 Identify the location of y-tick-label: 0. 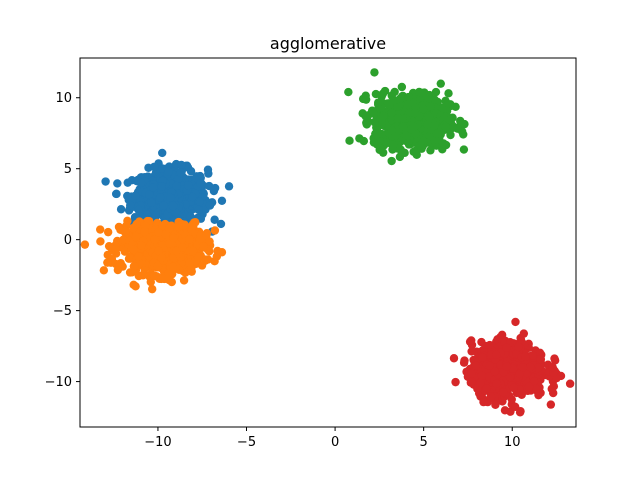
(68, 240).